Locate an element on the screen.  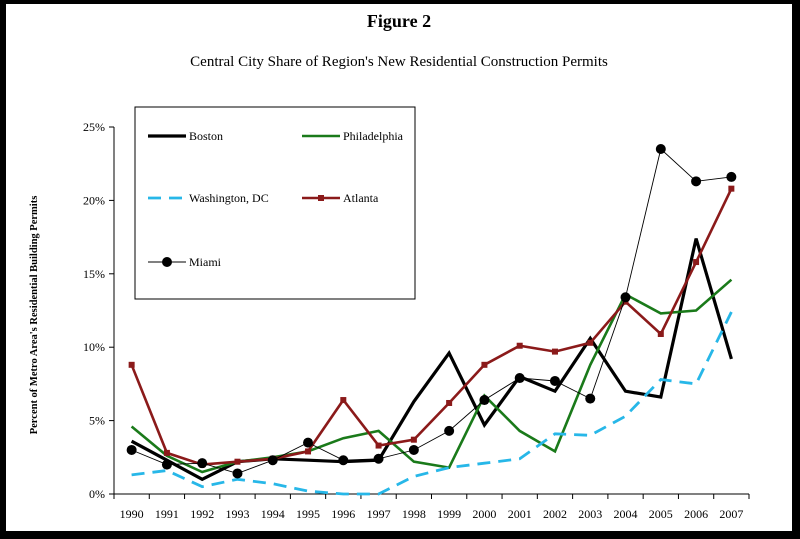
legend-item-atlanta: Atlanta is located at coordinates (340, 198).